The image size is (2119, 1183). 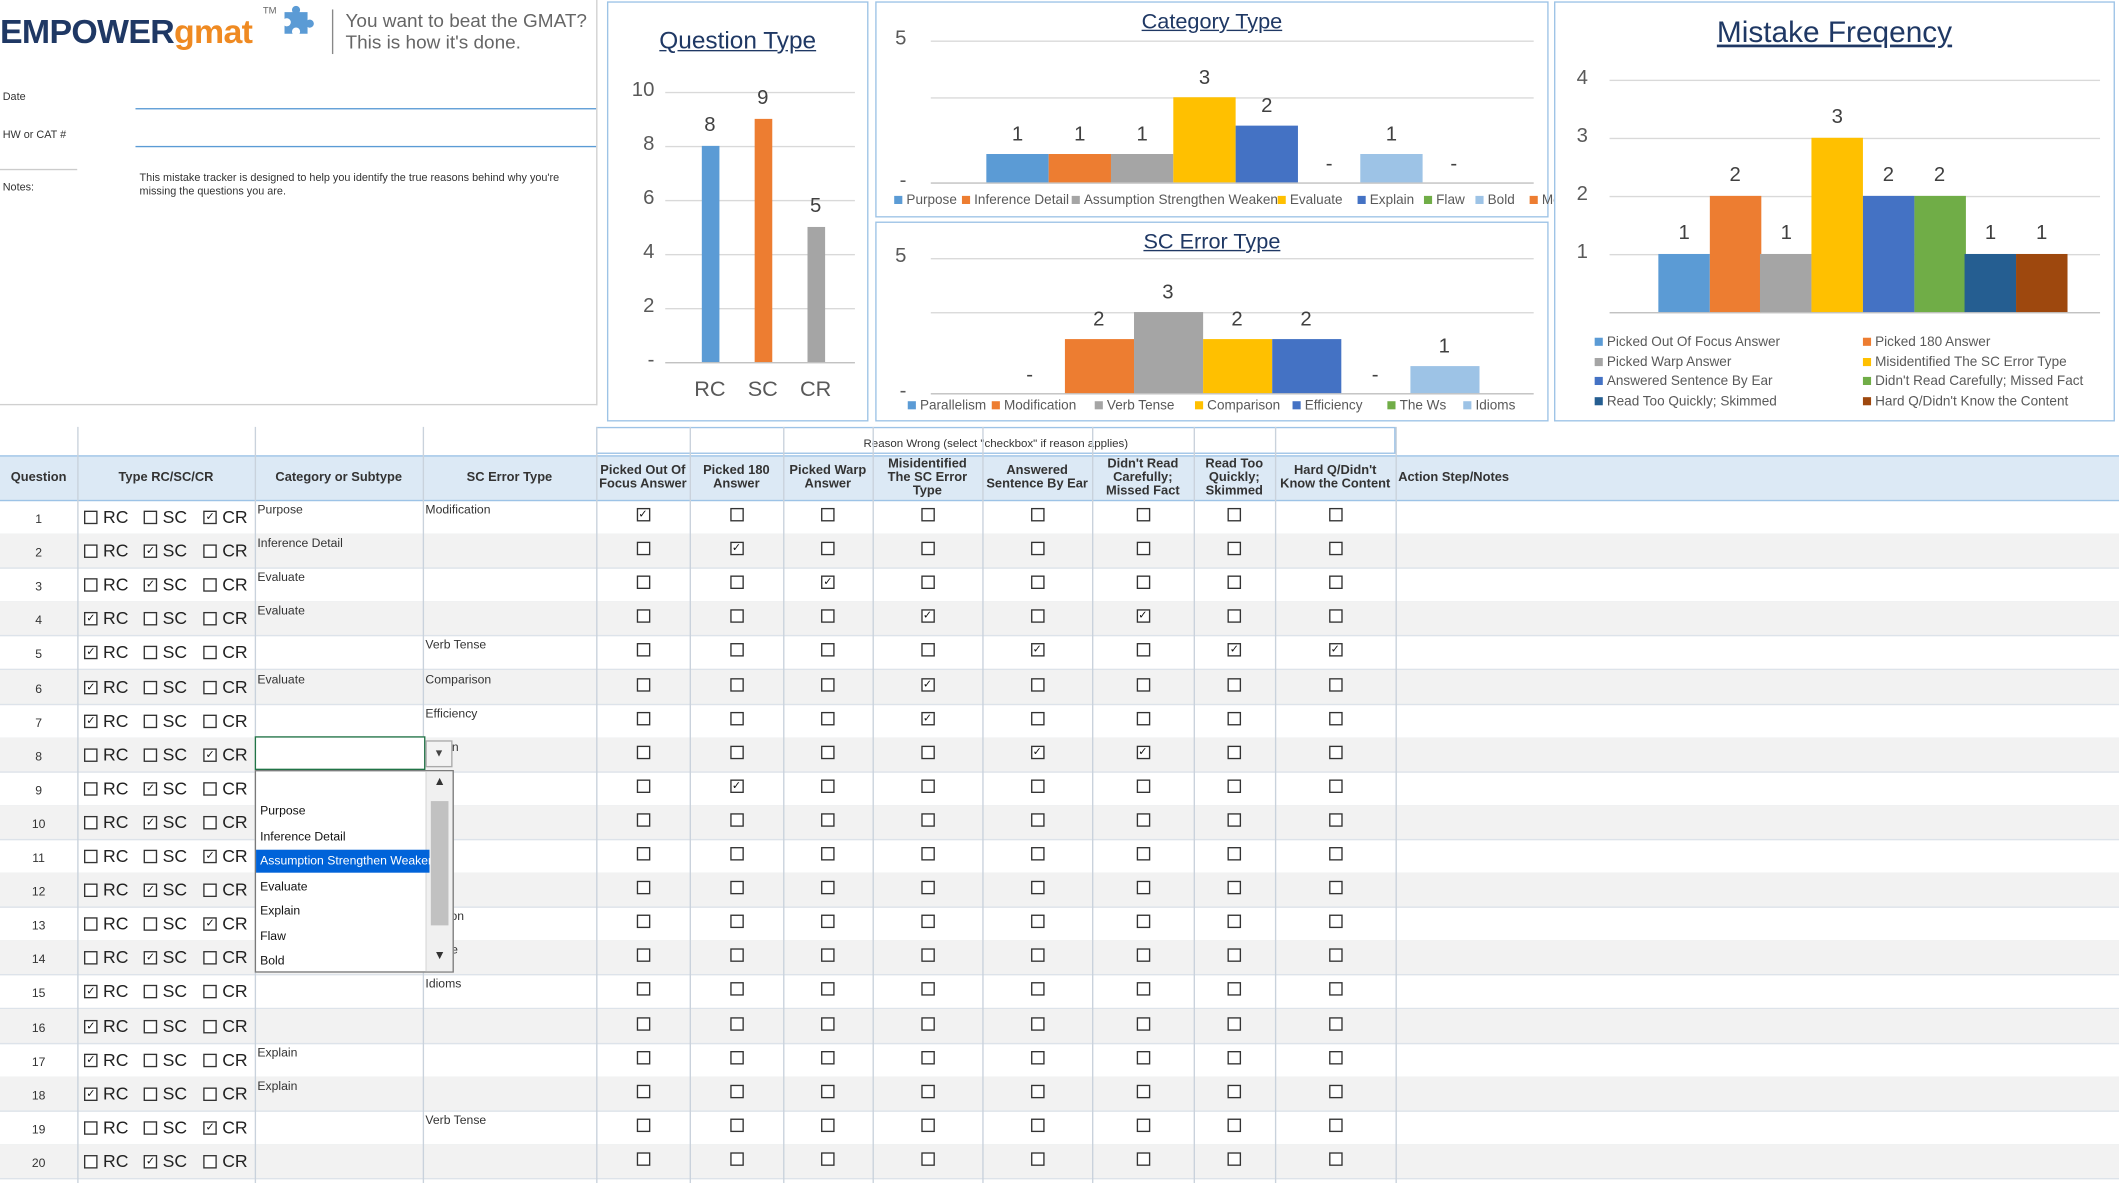 I want to click on date-field, so click(x=366, y=109).